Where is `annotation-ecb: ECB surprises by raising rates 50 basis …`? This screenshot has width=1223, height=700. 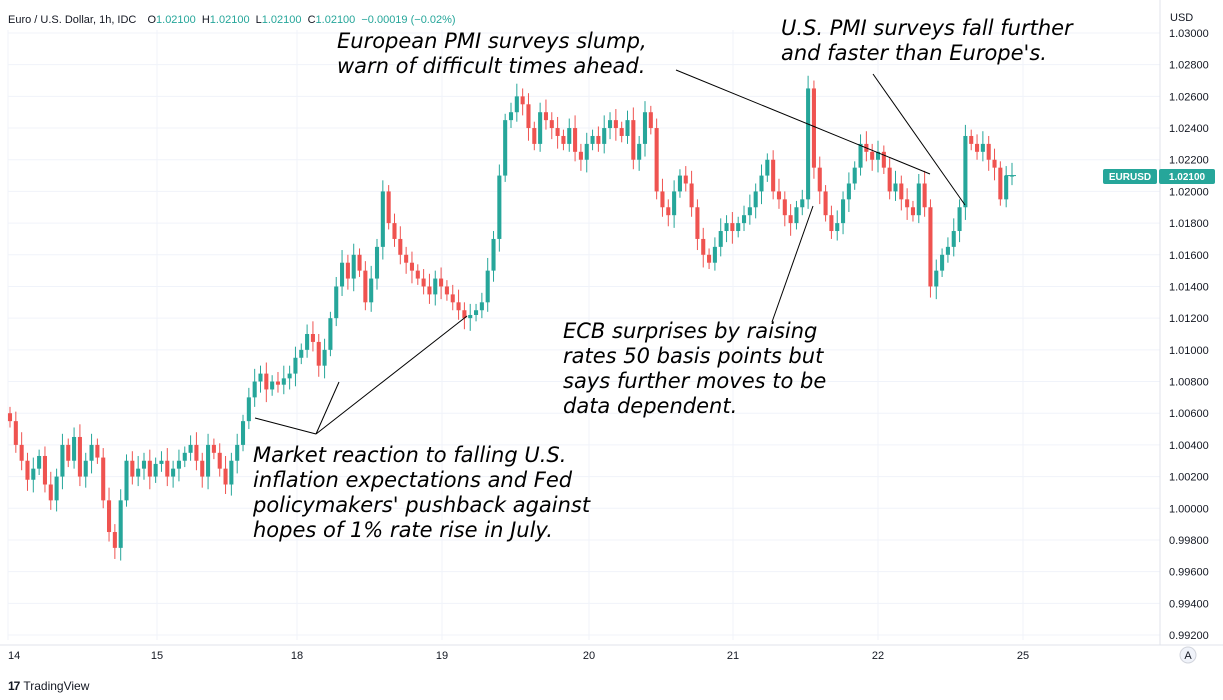
annotation-ecb: ECB surprises by raising rates 50 basis … is located at coordinates (698, 368).